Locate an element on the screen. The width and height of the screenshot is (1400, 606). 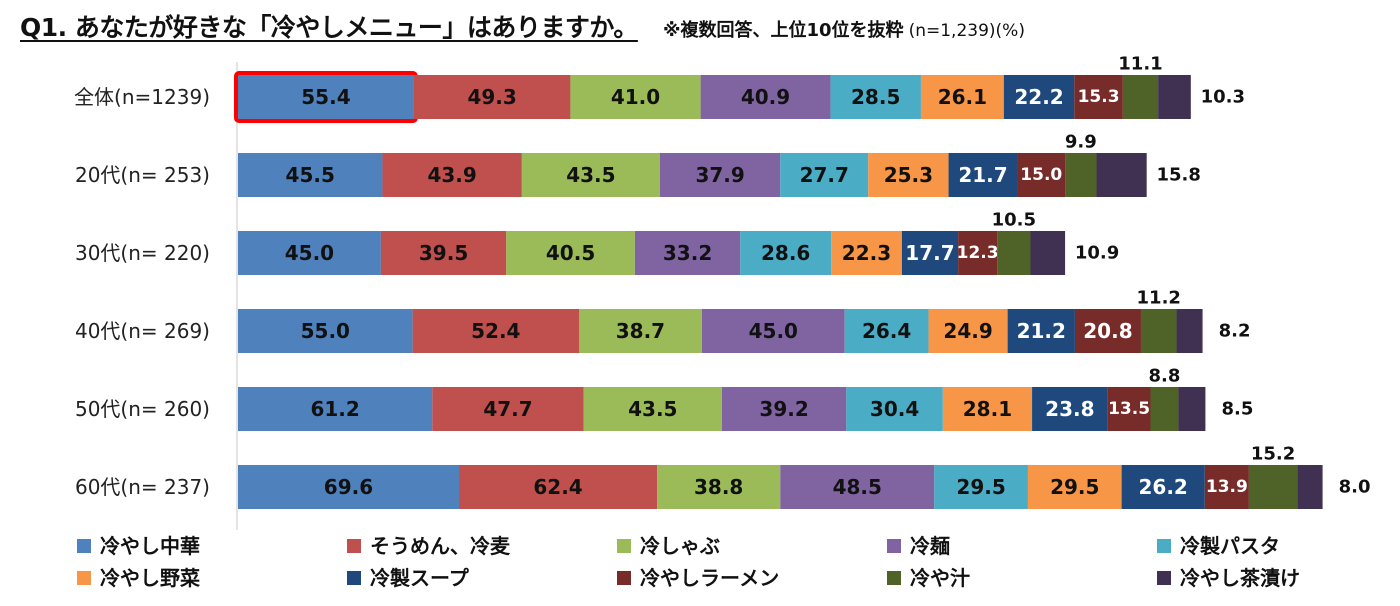
data-label: 26.2 is located at coordinates (1163, 487).